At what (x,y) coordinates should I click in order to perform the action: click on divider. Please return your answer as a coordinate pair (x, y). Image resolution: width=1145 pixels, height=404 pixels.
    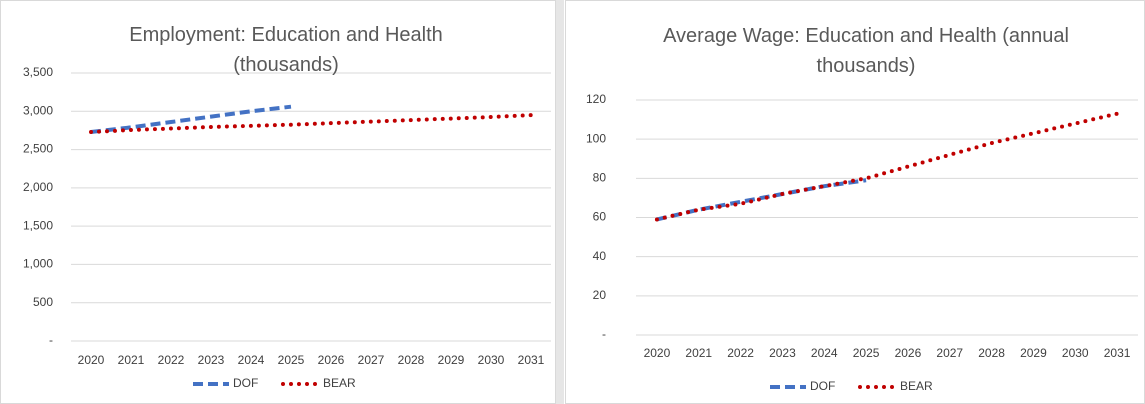
    Looking at the image, I should click on (560, 202).